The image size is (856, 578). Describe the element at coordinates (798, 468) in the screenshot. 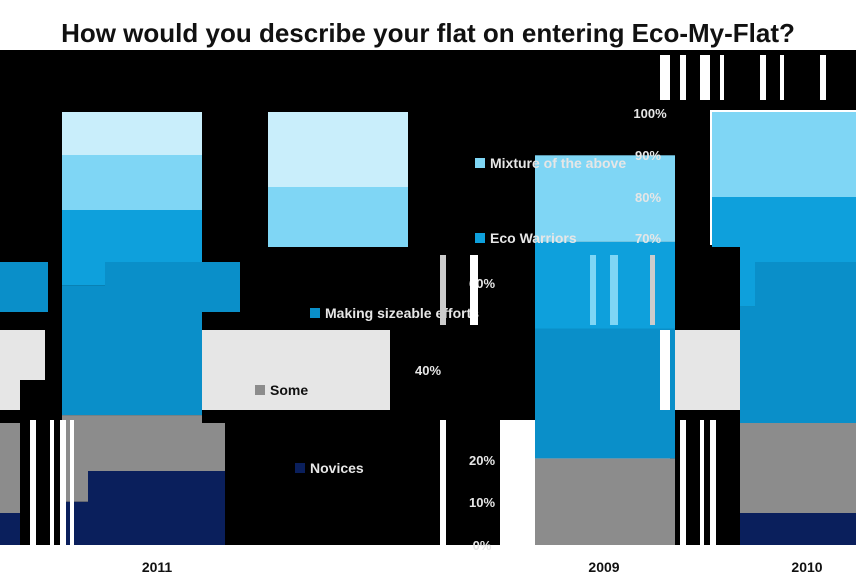

I see `bar-2010-some` at that location.